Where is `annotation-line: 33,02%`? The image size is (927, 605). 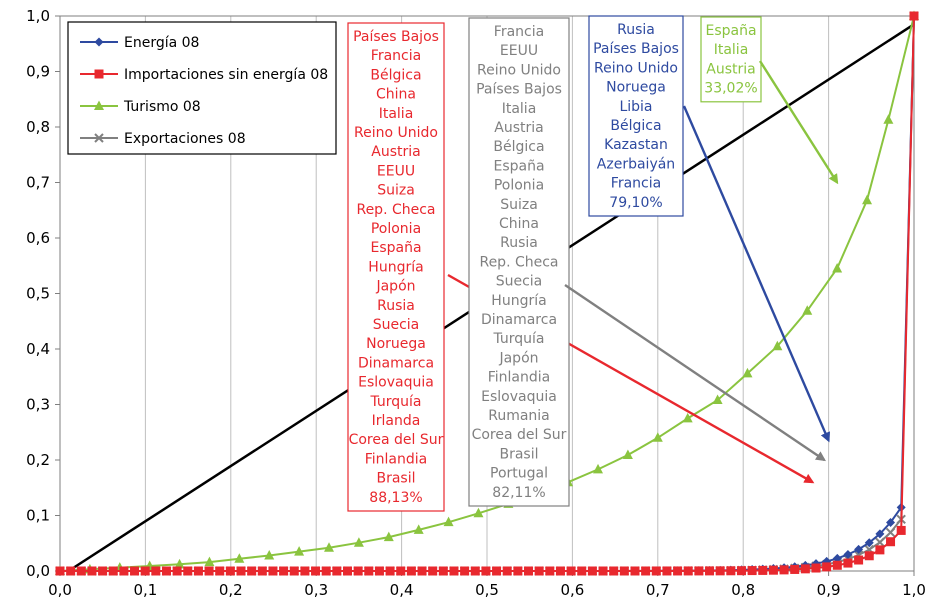
annotation-line: 33,02% is located at coordinates (730, 89).